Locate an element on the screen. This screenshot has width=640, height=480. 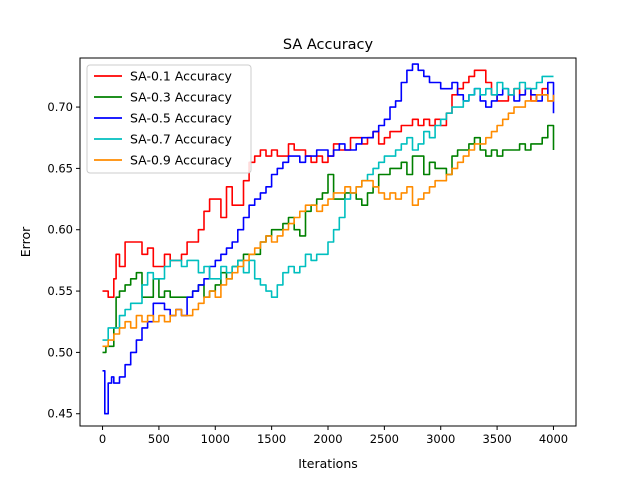
legend-label-3: SA-0.5 Accuracy is located at coordinates (181, 118).